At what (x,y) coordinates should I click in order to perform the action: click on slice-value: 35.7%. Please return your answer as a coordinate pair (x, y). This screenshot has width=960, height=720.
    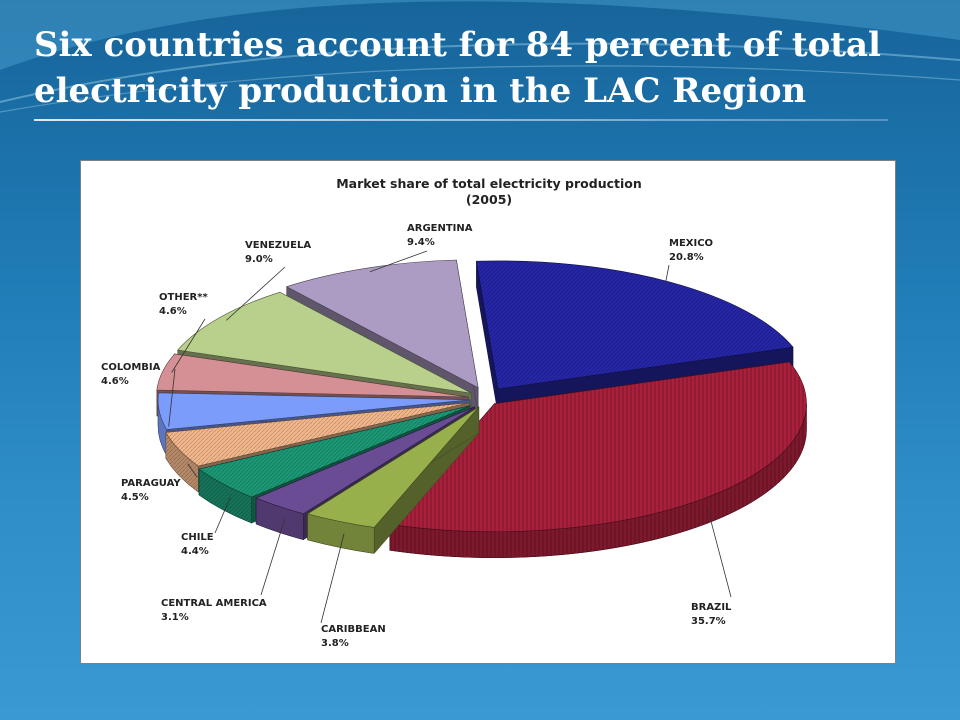
    Looking at the image, I should click on (708, 621).